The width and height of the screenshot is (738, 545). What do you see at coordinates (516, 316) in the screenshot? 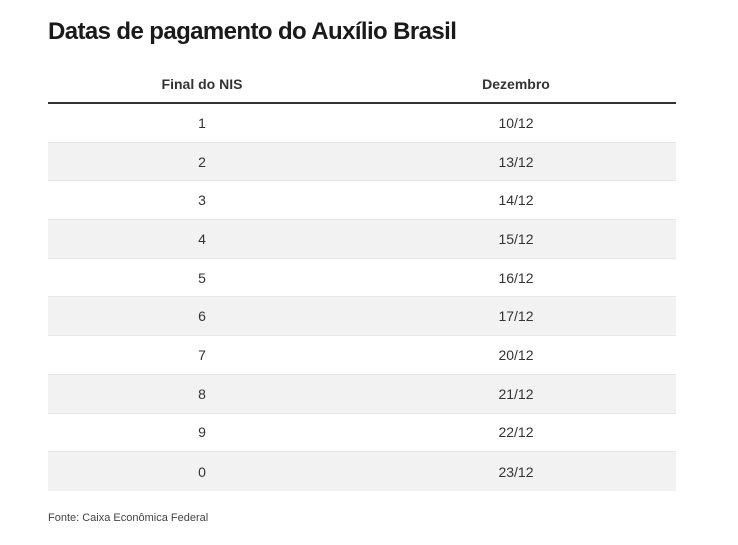
I see `cell-dezembro-date: 17/12` at bounding box center [516, 316].